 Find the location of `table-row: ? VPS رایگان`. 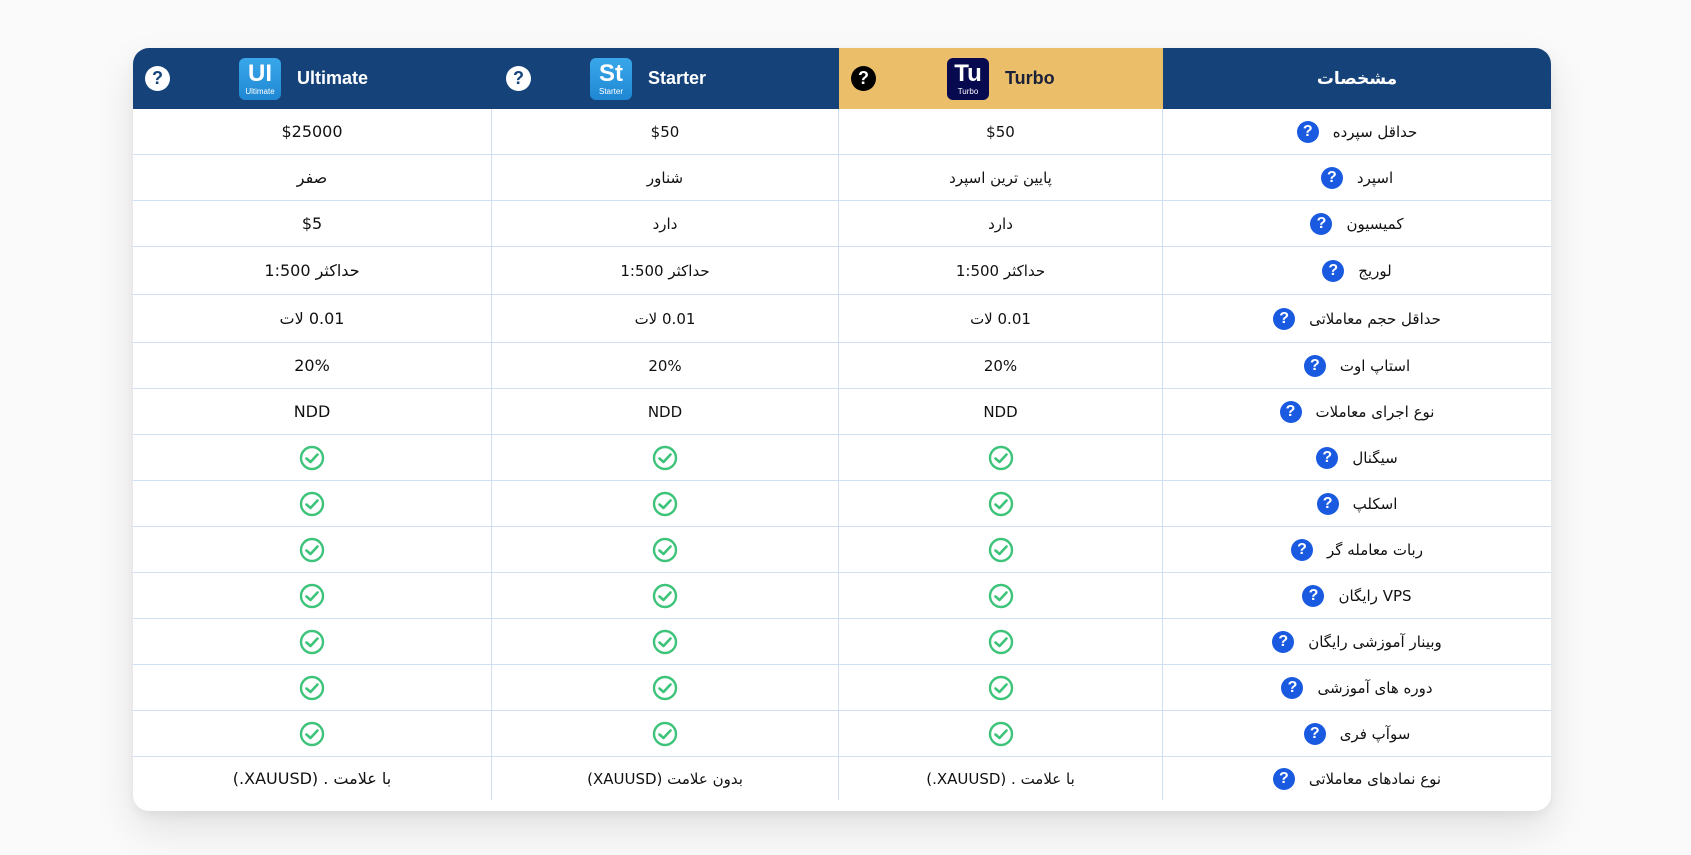

table-row: ? VPS رایگان is located at coordinates (842, 596).